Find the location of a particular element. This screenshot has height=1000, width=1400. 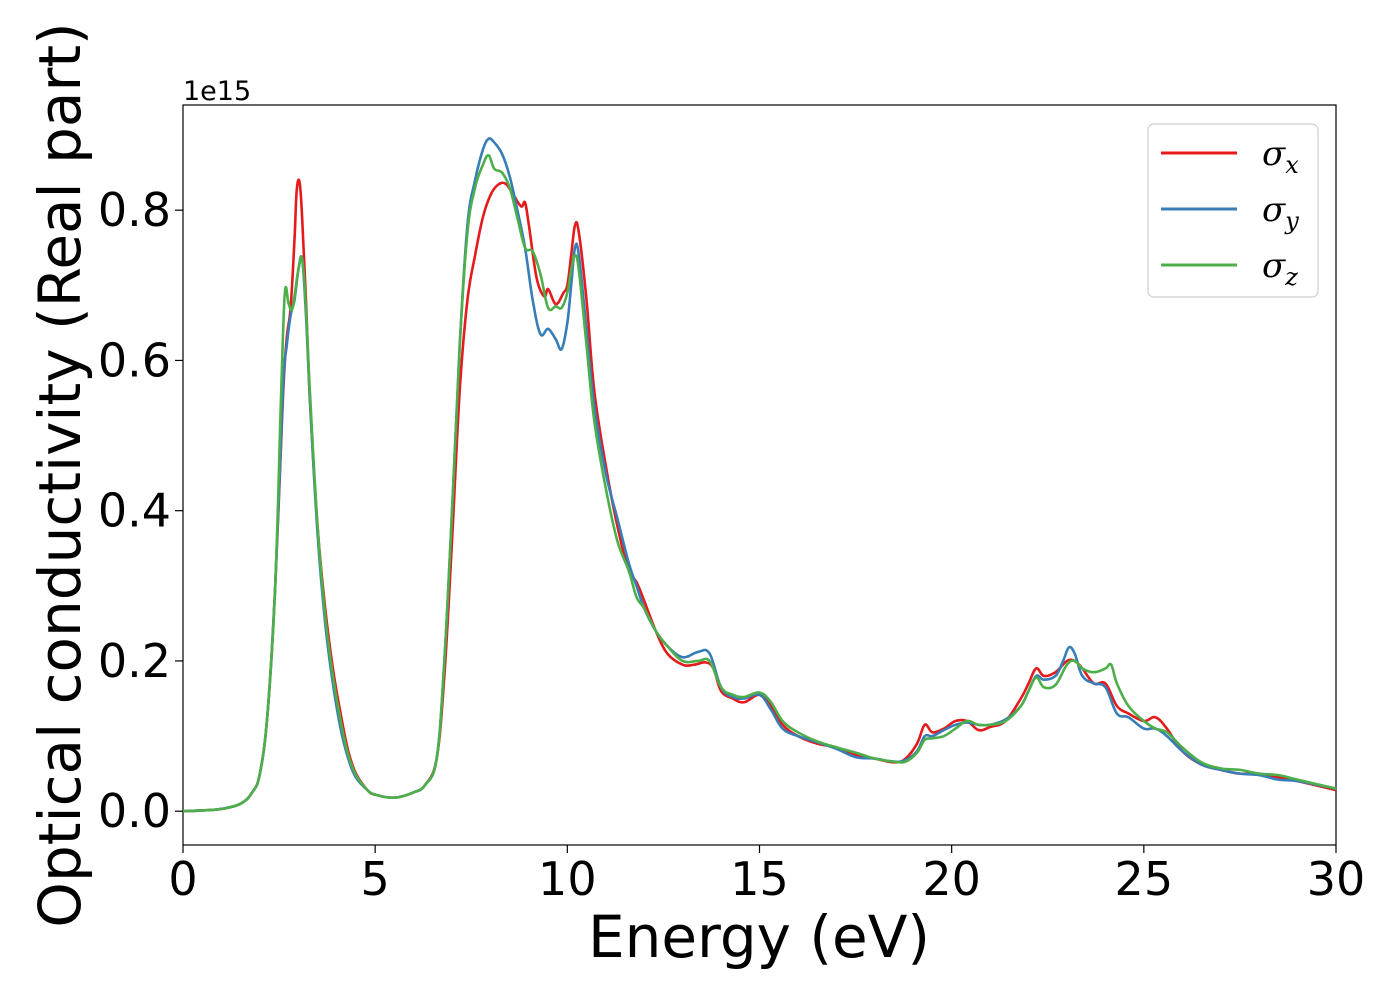

x-tick-label: 15 is located at coordinates (759, 879).